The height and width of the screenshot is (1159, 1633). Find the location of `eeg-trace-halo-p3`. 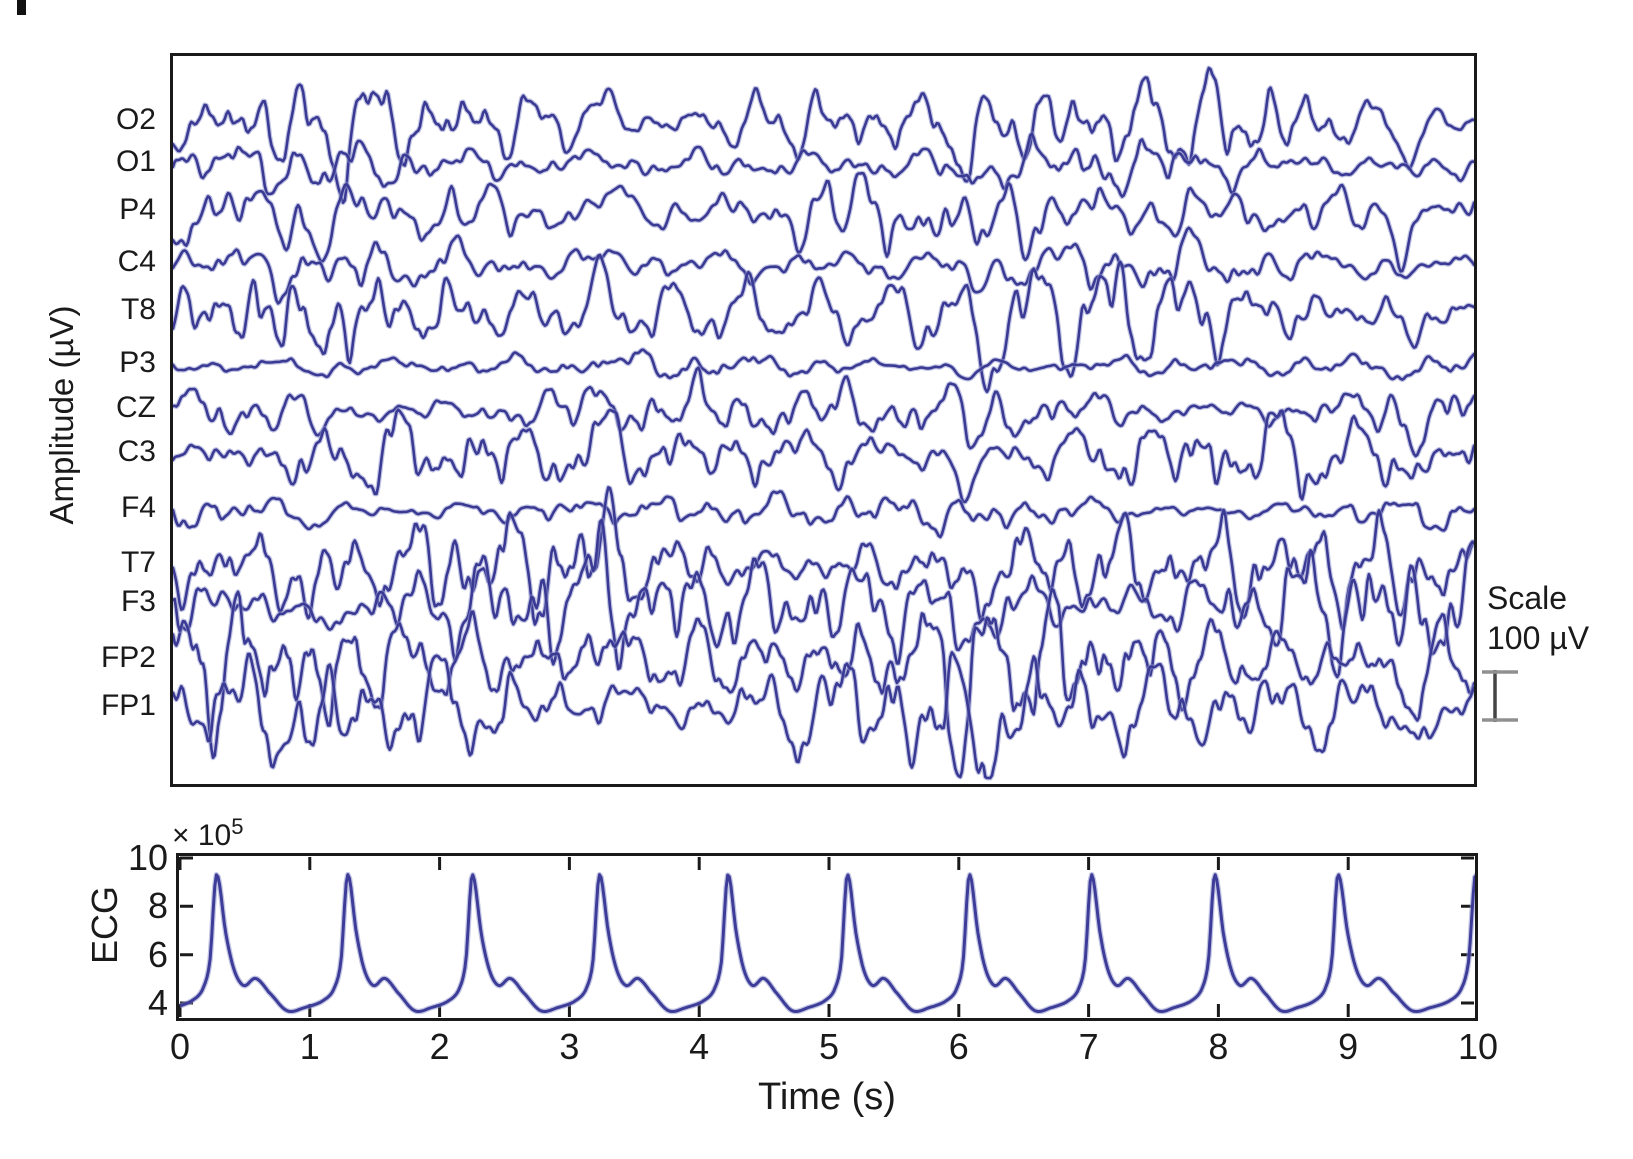

eeg-trace-halo-p3 is located at coordinates (823, 365).